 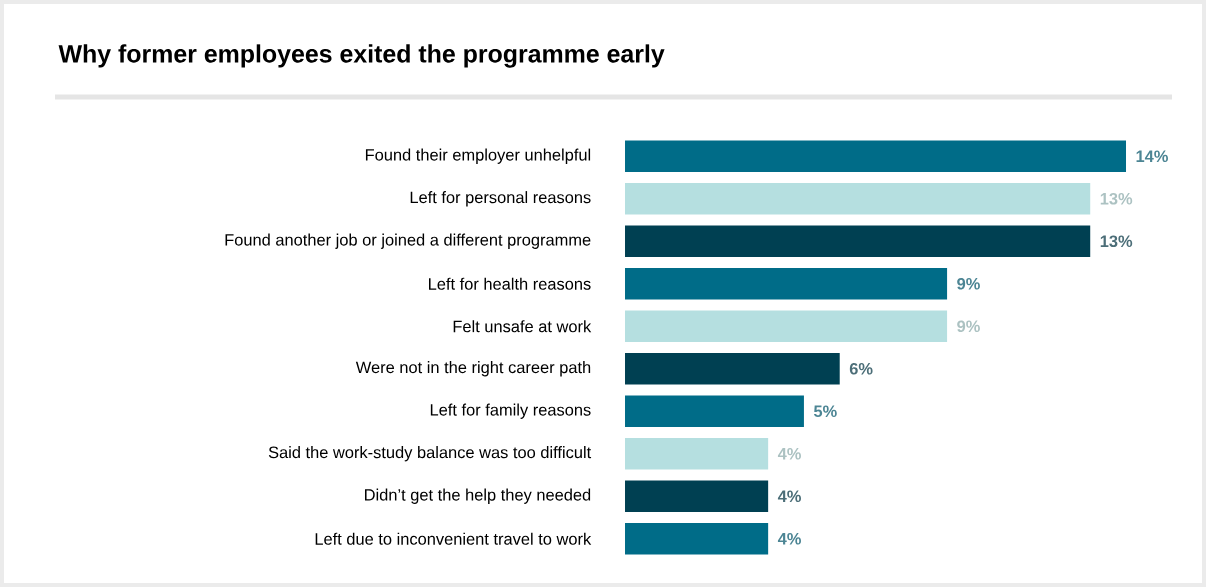 I want to click on y-tick-label: Left for health reasons, so click(x=510, y=283).